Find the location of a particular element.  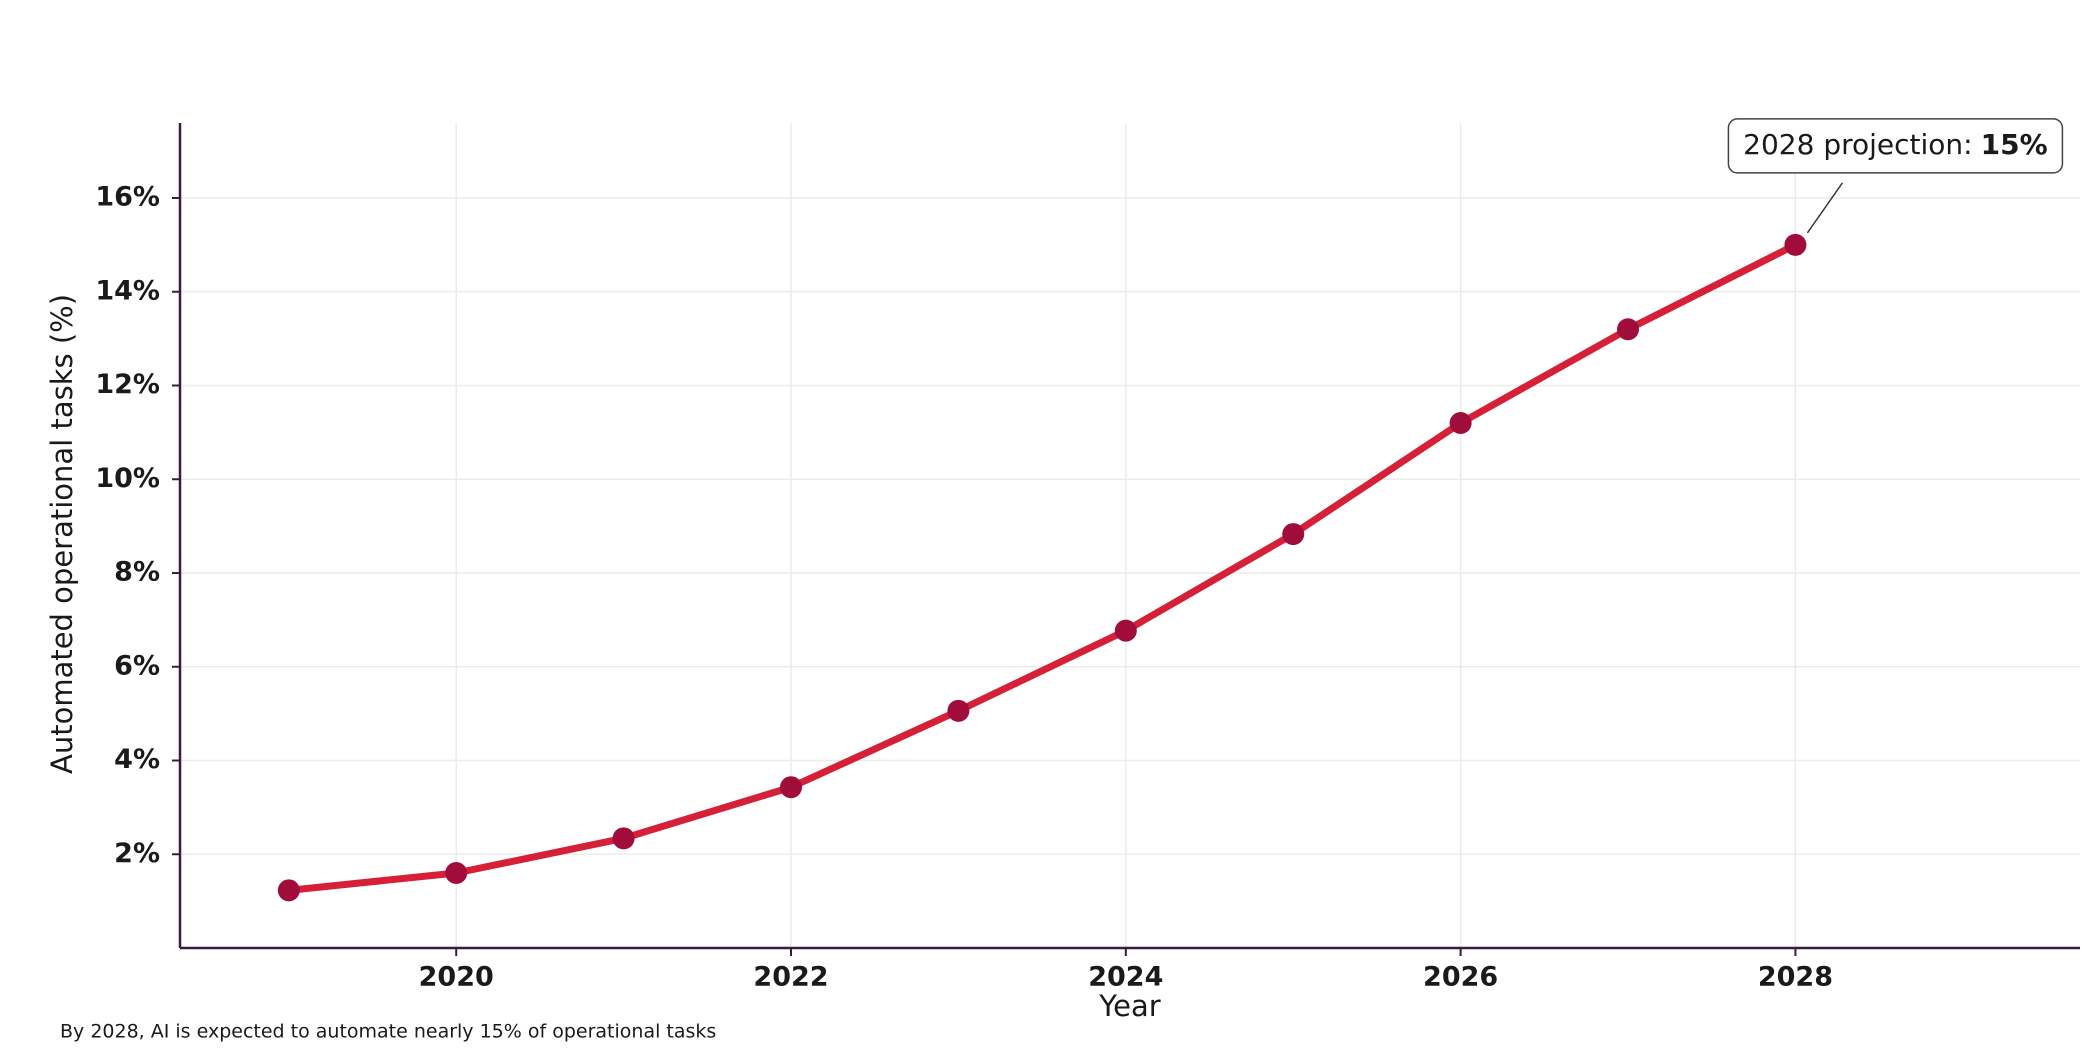

x-tick-label: 2026 is located at coordinates (1460, 977).